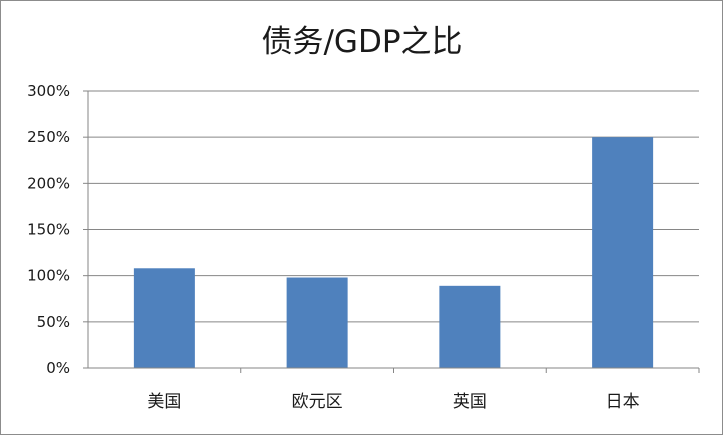  I want to click on y-axis-ticks: 0% 50% 100% 150% 200% 250% 300%, so click(57, 229).